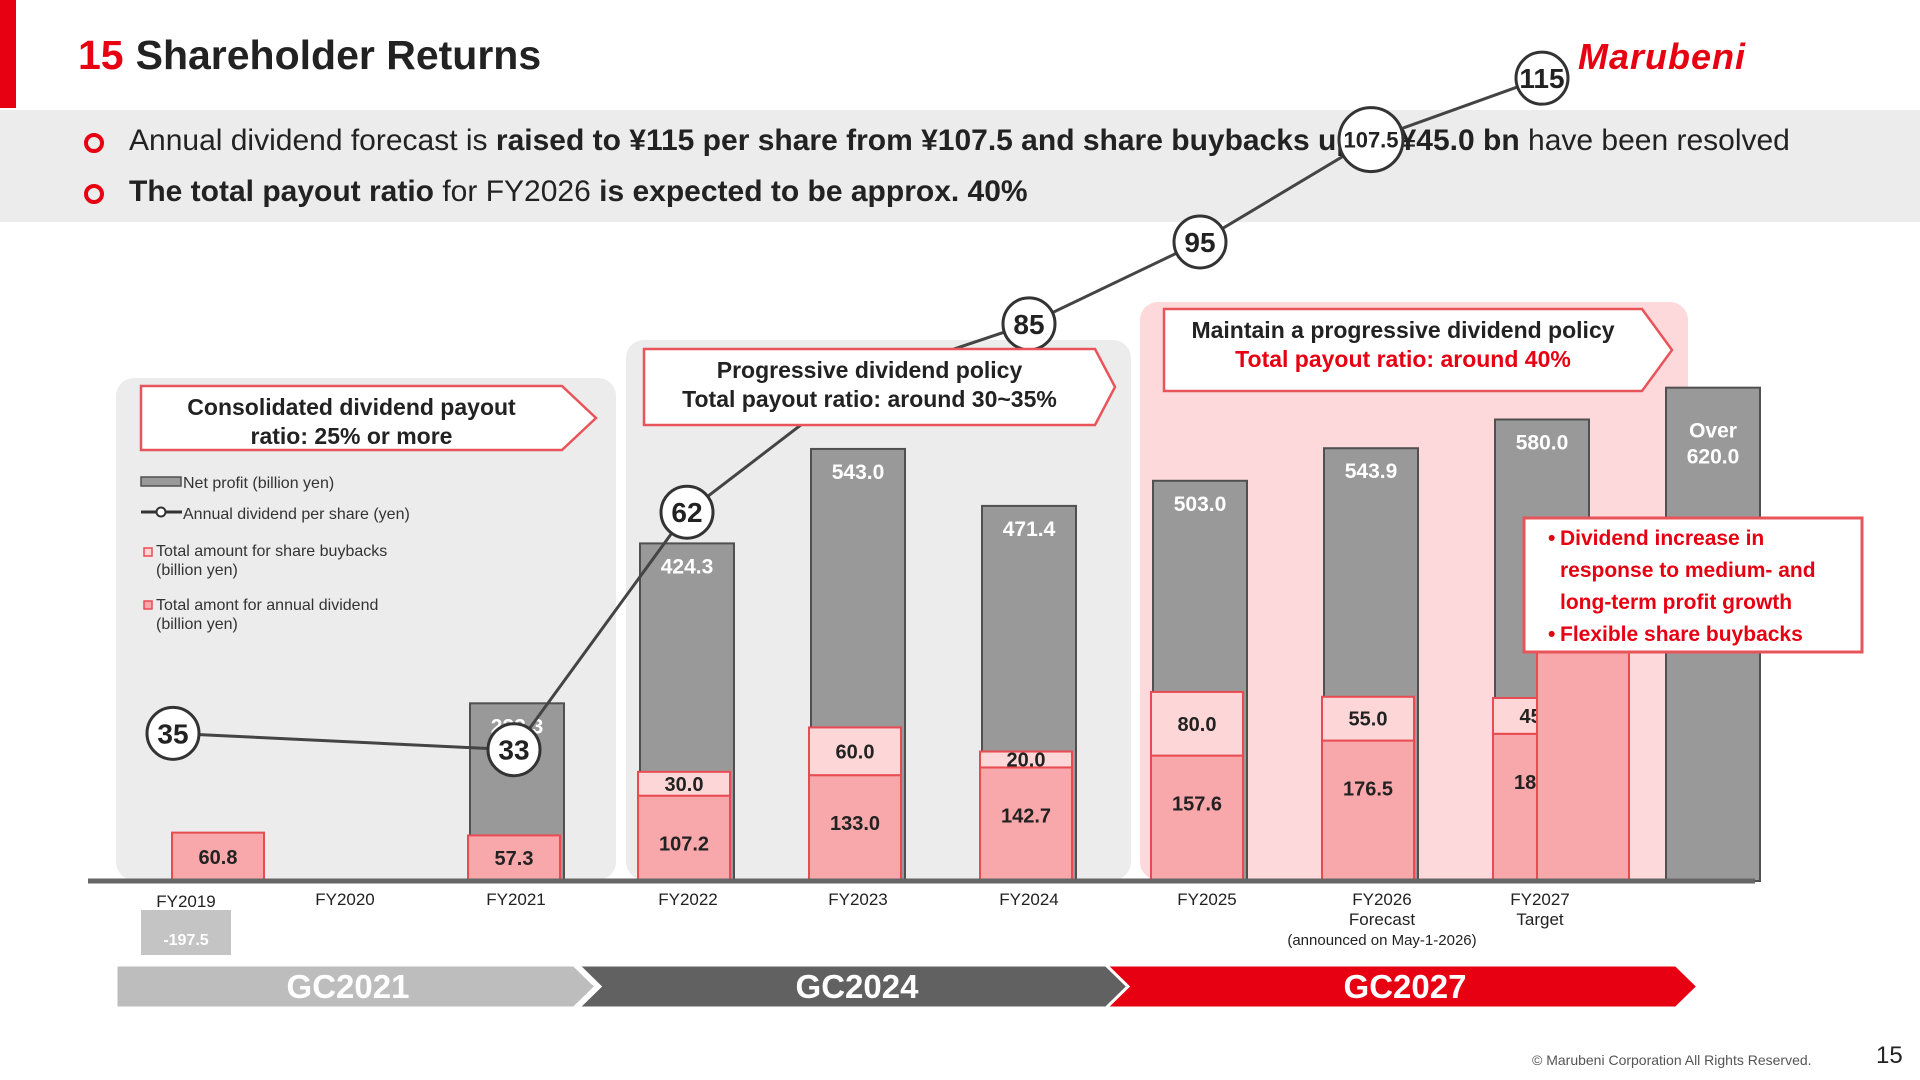 The width and height of the screenshot is (1920, 1080). What do you see at coordinates (517, 191) in the screenshot?
I see `bullet-run: for FY2026` at bounding box center [517, 191].